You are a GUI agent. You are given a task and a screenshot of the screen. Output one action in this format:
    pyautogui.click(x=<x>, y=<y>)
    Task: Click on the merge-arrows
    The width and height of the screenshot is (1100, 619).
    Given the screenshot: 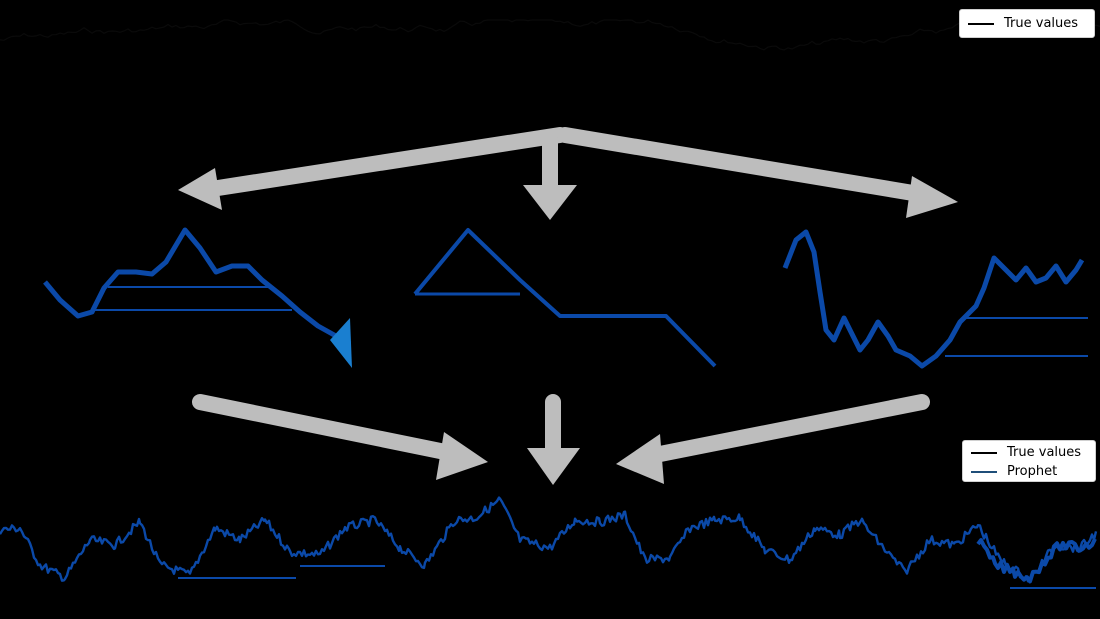 What is the action you would take?
    pyautogui.click(x=561, y=439)
    